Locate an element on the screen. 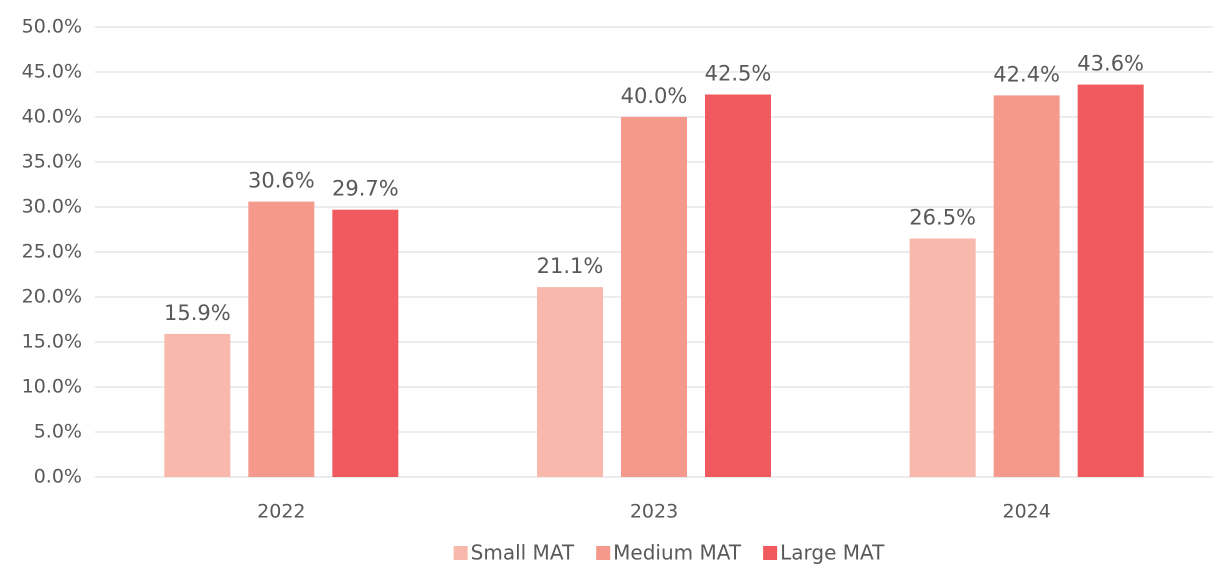 The height and width of the screenshot is (568, 1223). value-label: 42.5% is located at coordinates (738, 74).